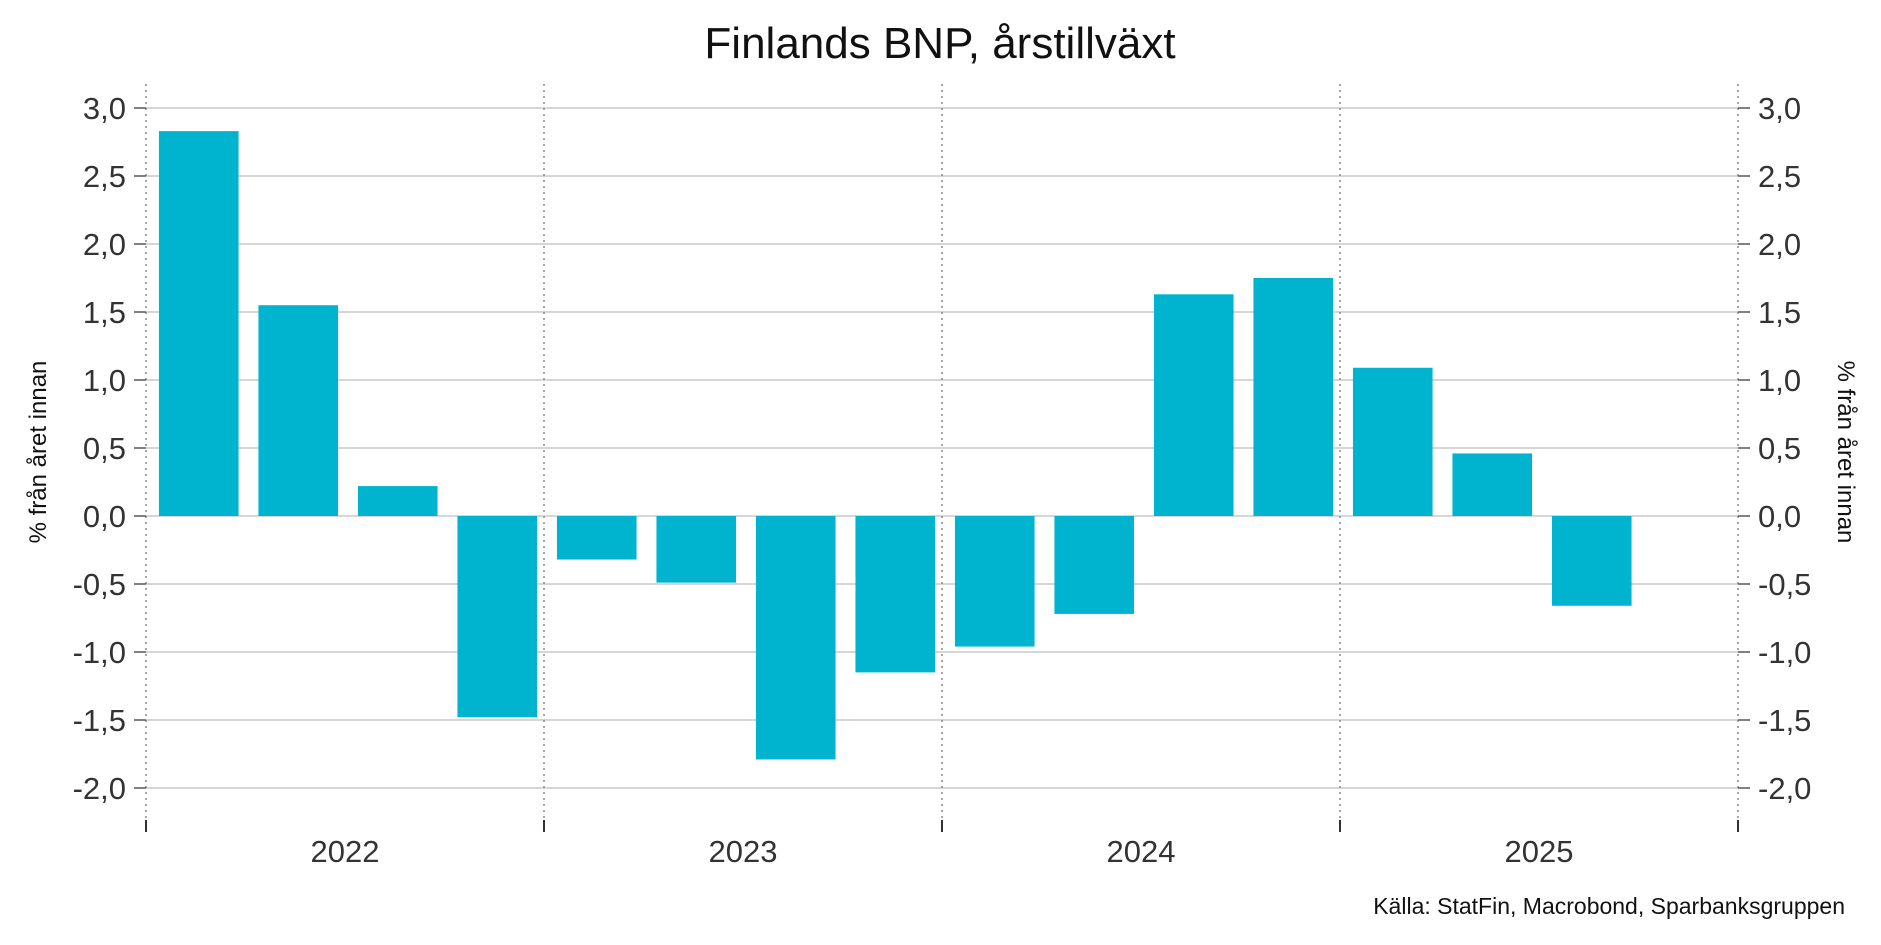  Describe the element at coordinates (99, 652) in the screenshot. I see `y-tick-label-left: -1,0` at that location.